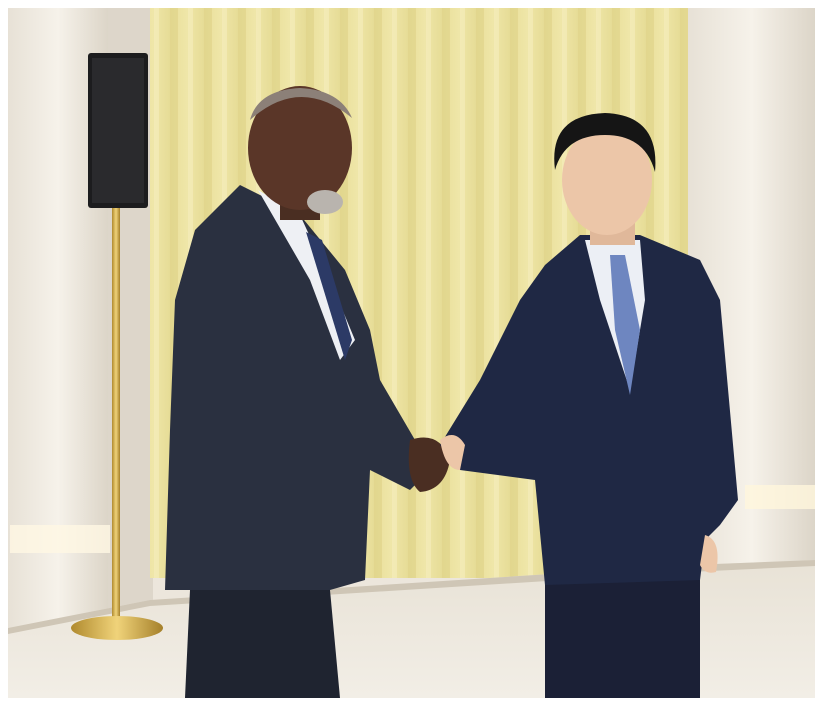 This screenshot has width=823, height=707. What do you see at coordinates (116, 413) in the screenshot?
I see `stand-pole` at bounding box center [116, 413].